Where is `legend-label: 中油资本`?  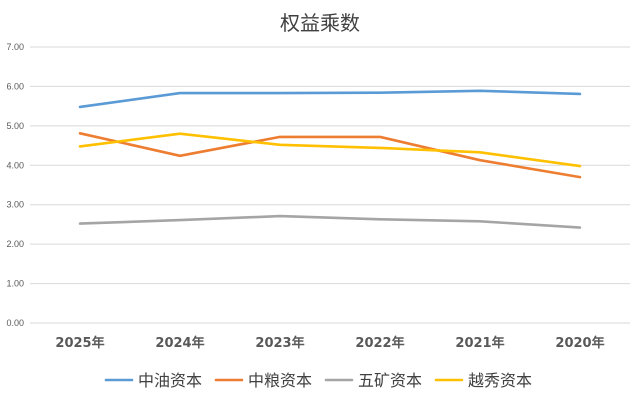 legend-label: 中油资本 is located at coordinates (170, 380).